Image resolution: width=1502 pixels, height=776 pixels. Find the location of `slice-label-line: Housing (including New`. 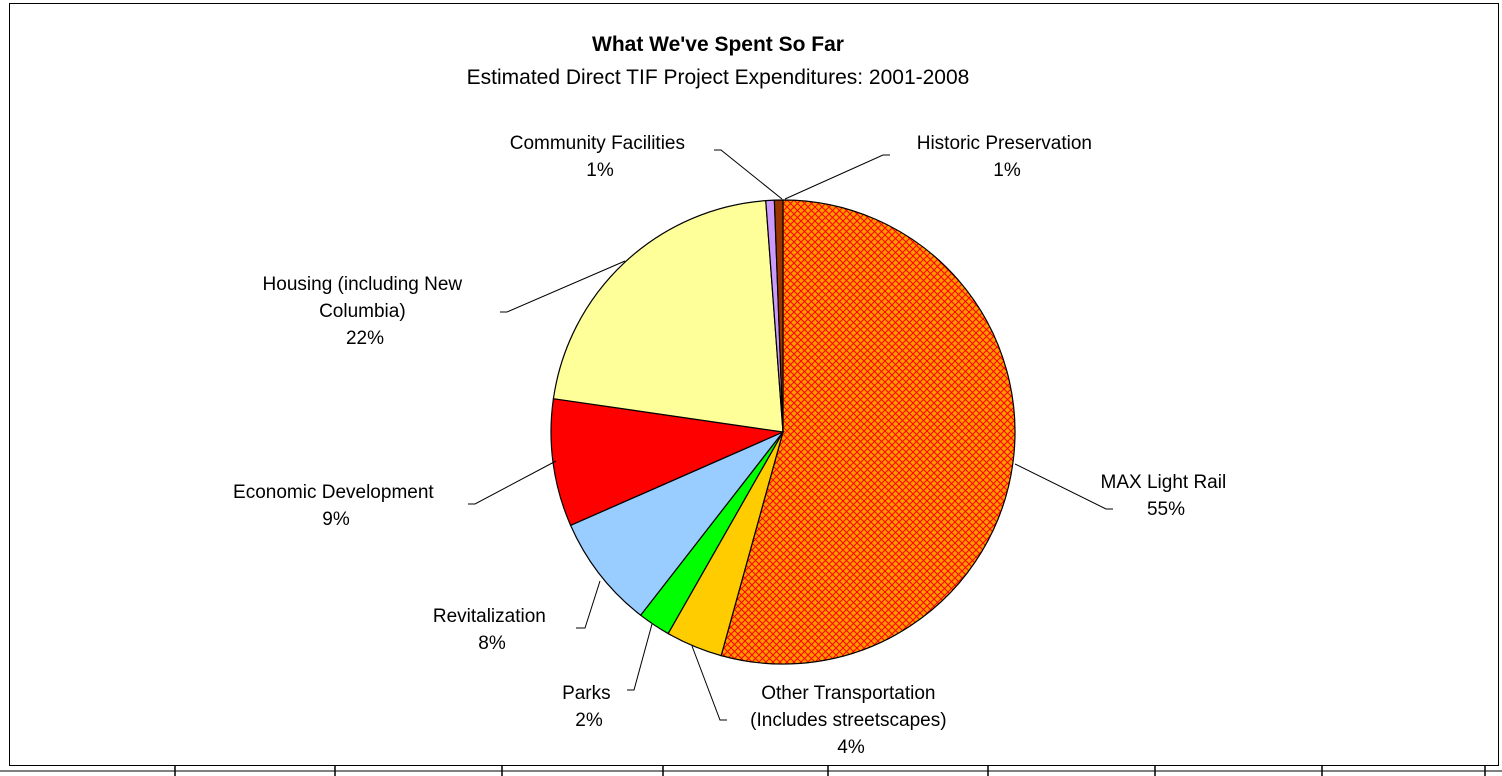

slice-label-line: Housing (including New is located at coordinates (363, 284).